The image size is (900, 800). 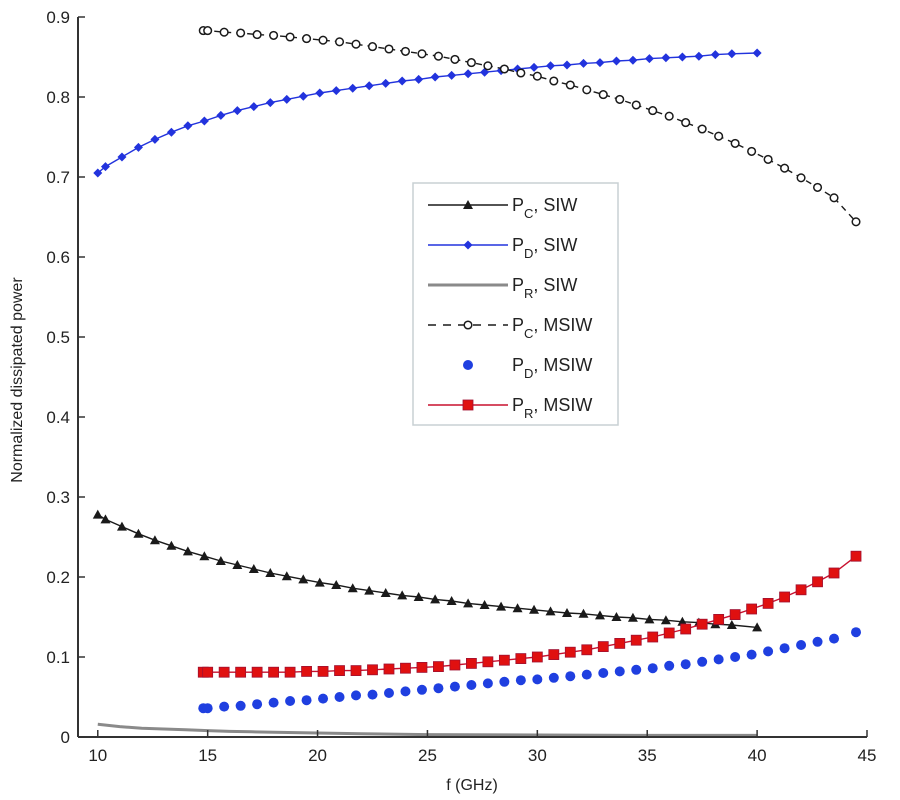 I want to click on legend-box, so click(x=515, y=304).